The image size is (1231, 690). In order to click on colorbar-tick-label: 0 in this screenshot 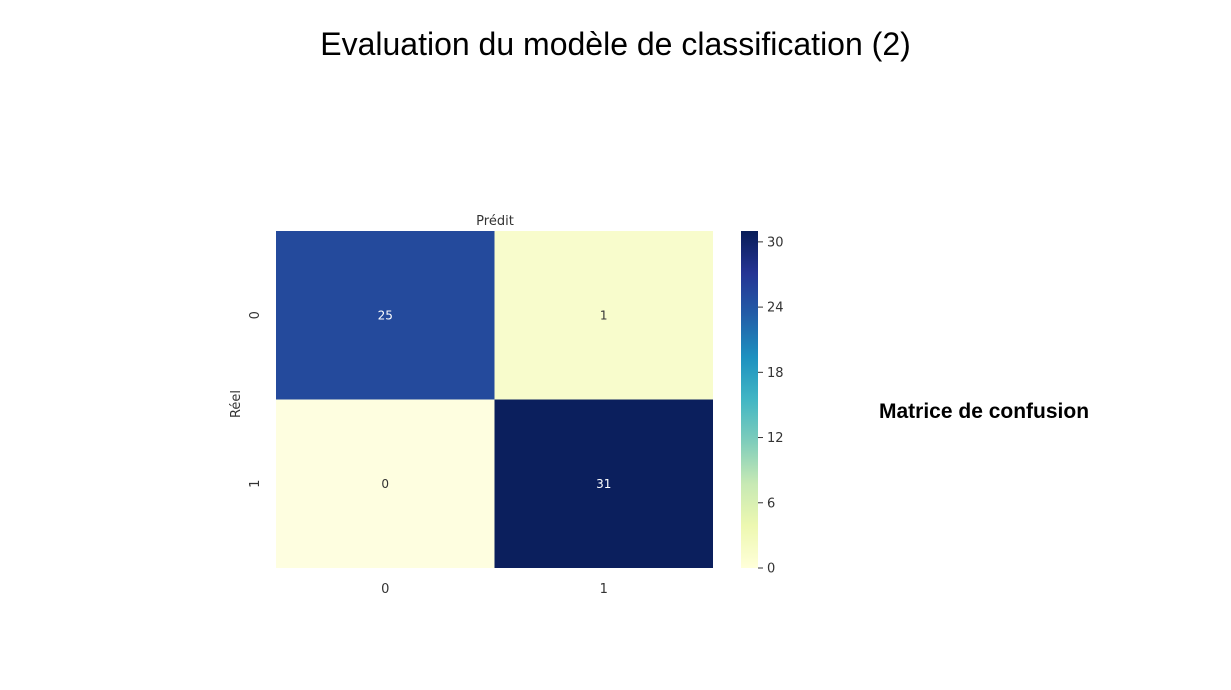, I will do `click(771, 569)`.